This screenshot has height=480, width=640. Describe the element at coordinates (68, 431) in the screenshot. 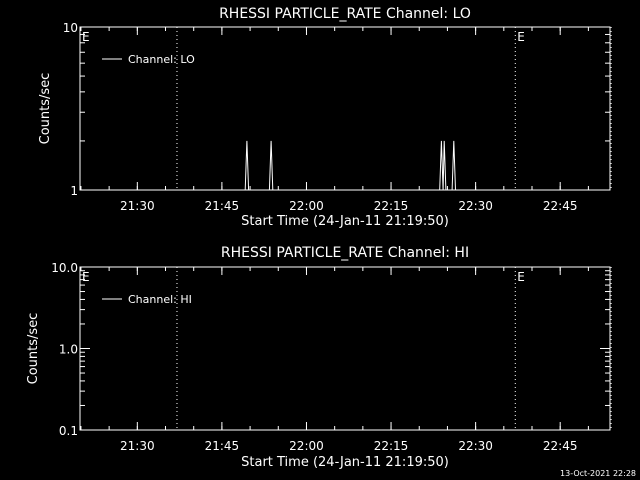

I see `y-tick-label: 0.1` at that location.